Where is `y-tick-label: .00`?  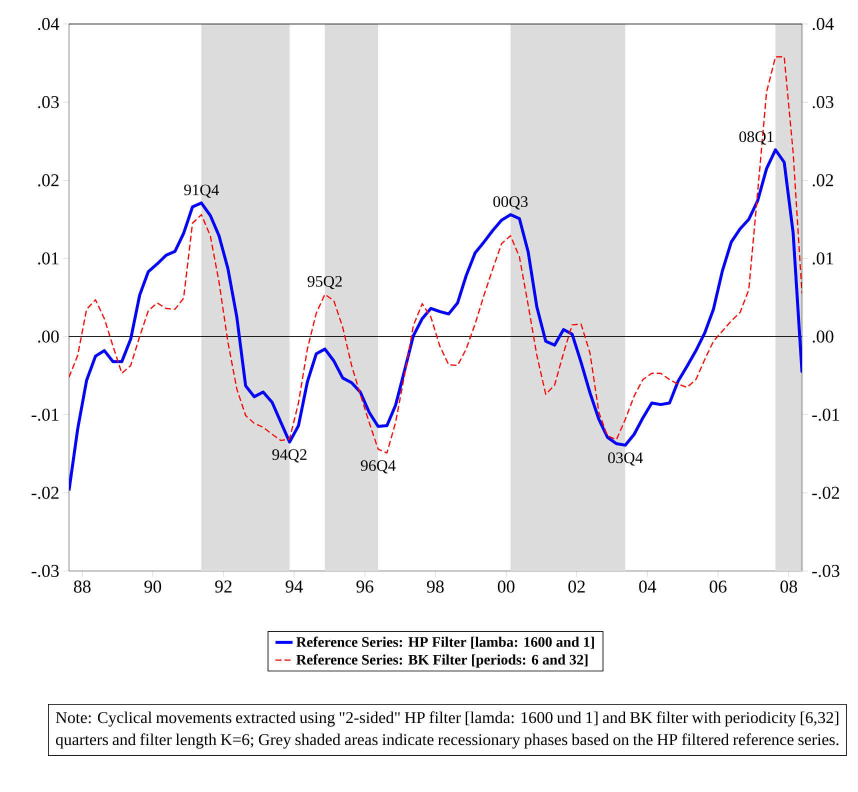
y-tick-label: .00 is located at coordinates (48, 336).